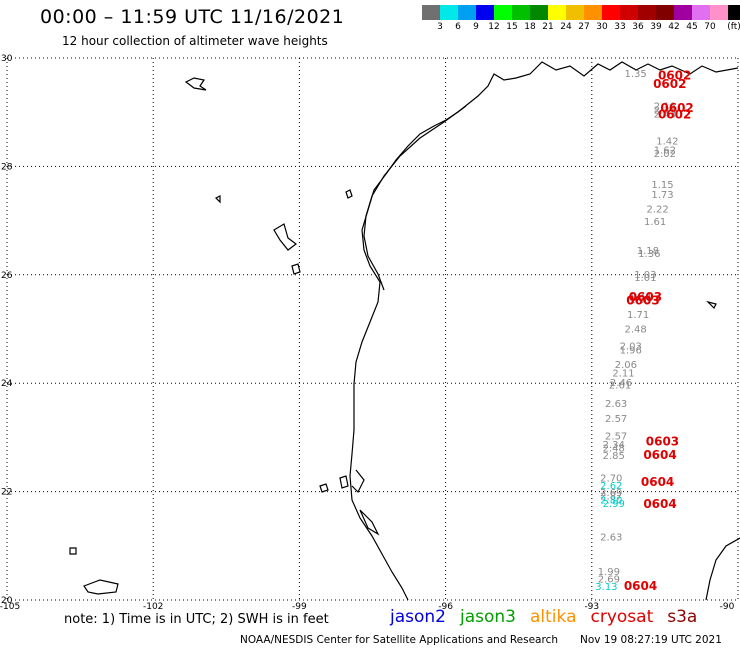 The width and height of the screenshot is (740, 650). What do you see at coordinates (7, 601) in the screenshot?
I see `lat-tick-label: 20` at bounding box center [7, 601].